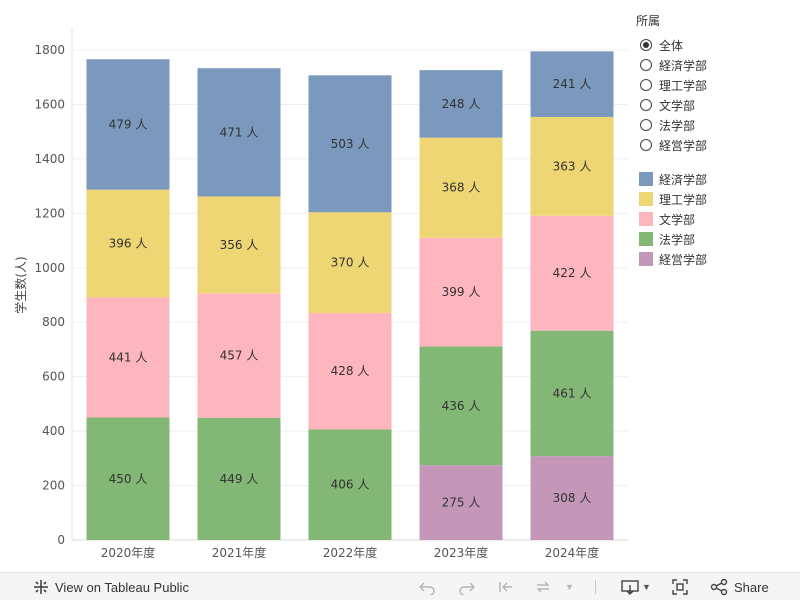 The height and width of the screenshot is (601, 800). I want to click on legend-item: 法学部, so click(716, 239).